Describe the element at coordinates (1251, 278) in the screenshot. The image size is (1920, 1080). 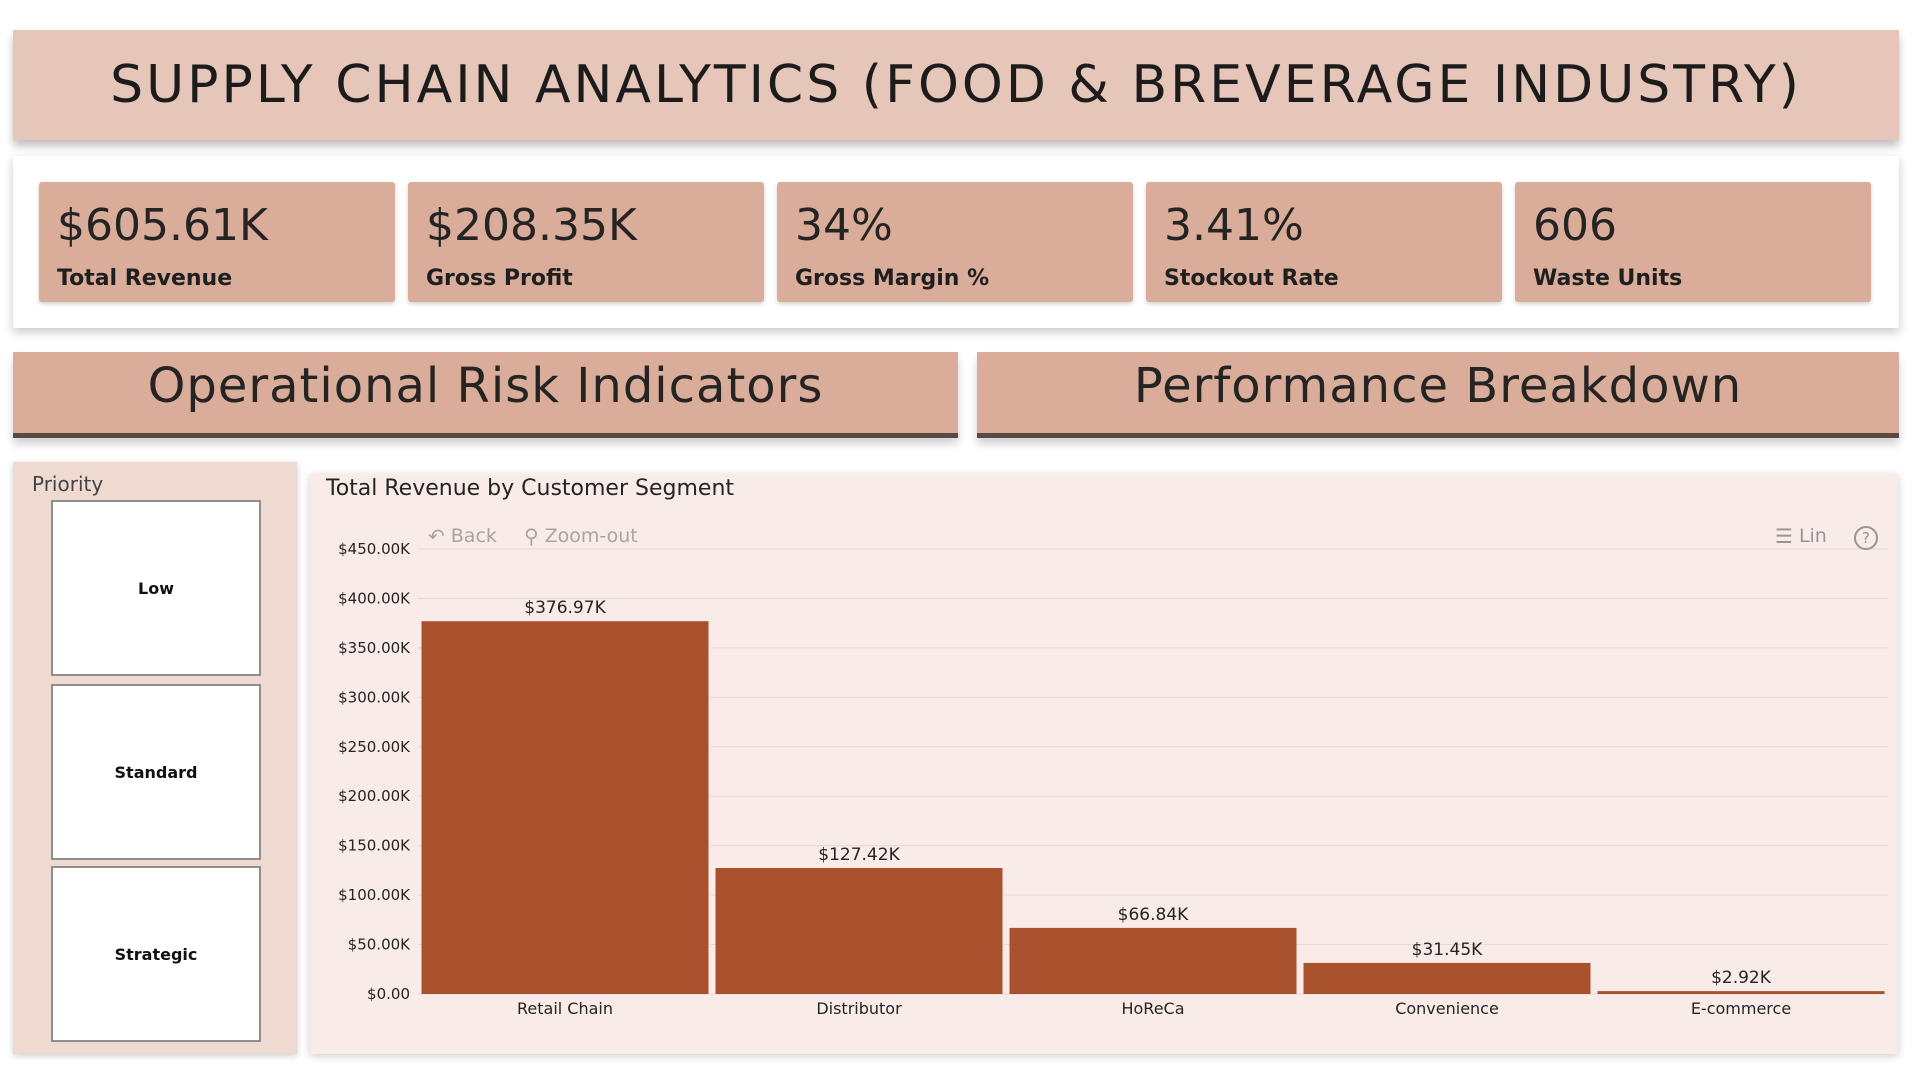
I see `kpi-label: Stockout Rate` at that location.